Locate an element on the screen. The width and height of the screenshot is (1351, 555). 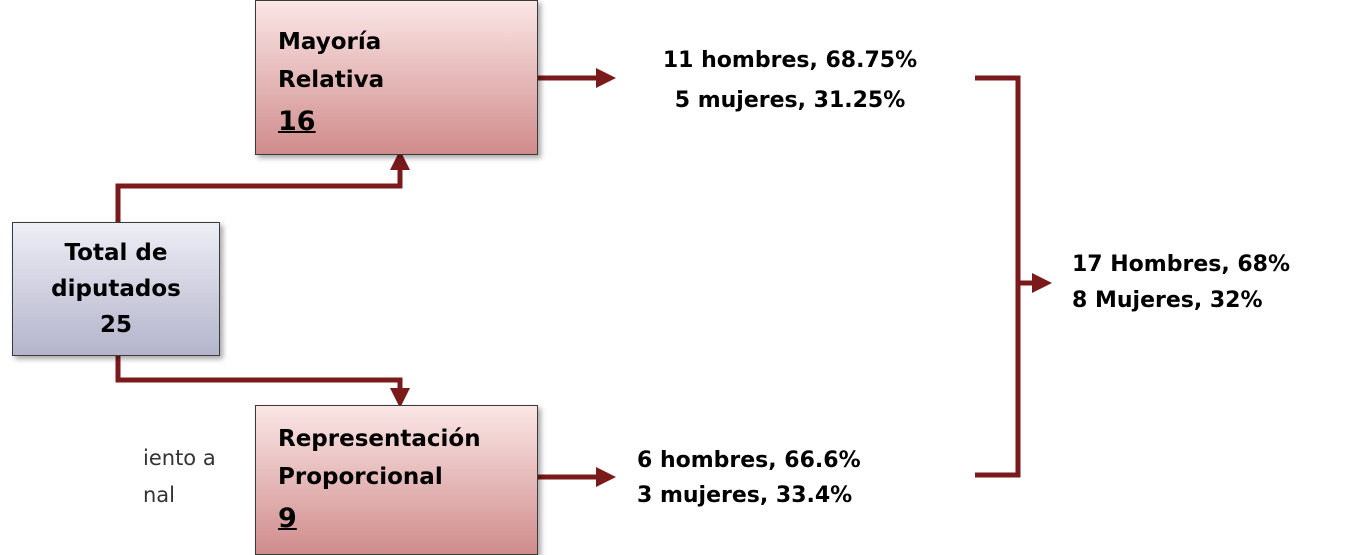
mayoria-box: Mayoría Relativa 16 is located at coordinates (396, 77).